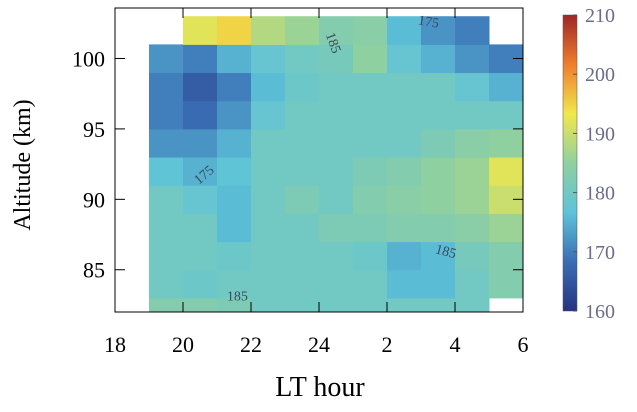 The width and height of the screenshot is (637, 412). Describe the element at coordinates (319, 344) in the screenshot. I see `x-tick-label: 24` at that location.